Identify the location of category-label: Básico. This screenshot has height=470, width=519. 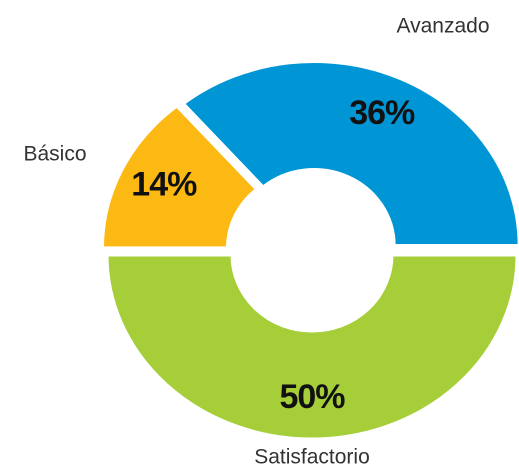
(54, 154).